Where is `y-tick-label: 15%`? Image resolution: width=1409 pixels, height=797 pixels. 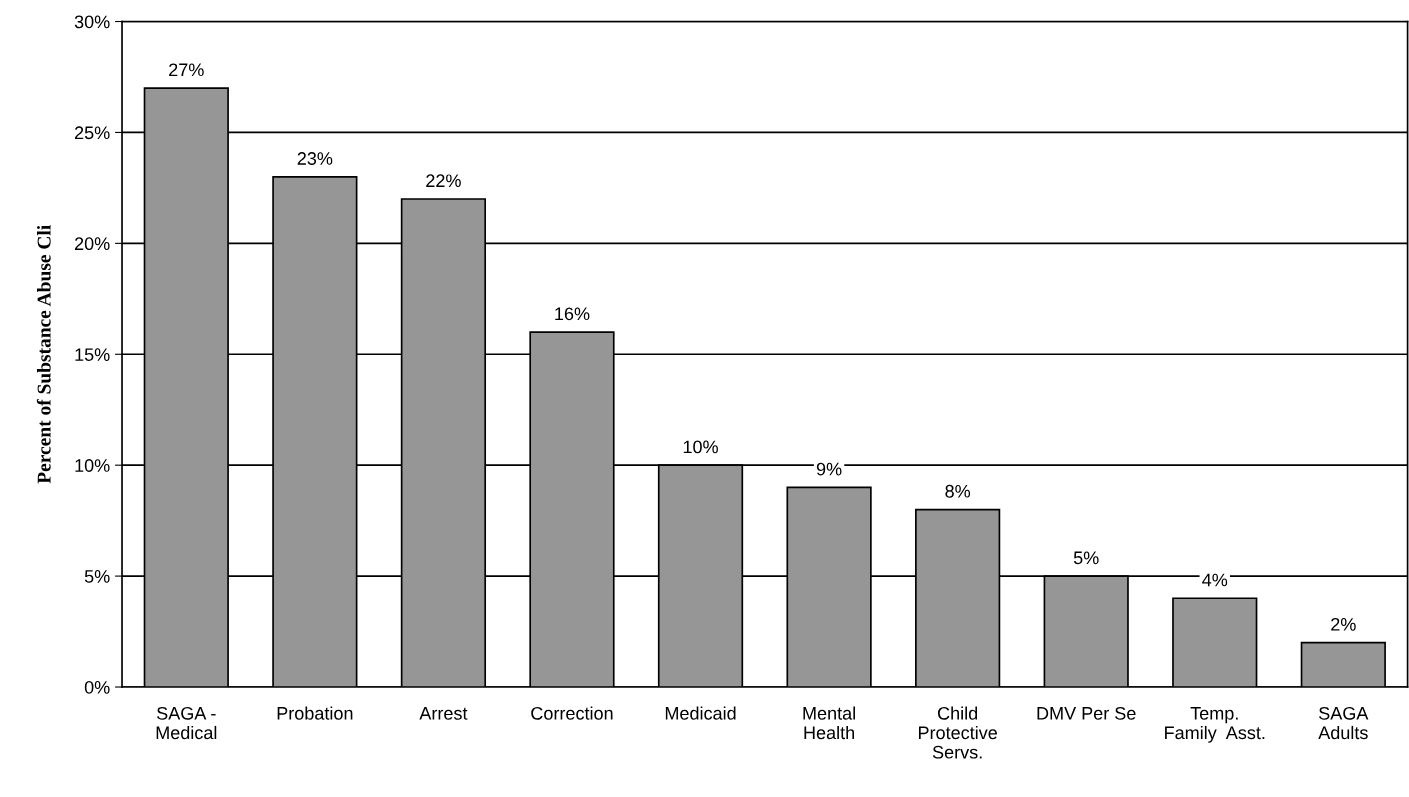 y-tick-label: 15% is located at coordinates (92, 354).